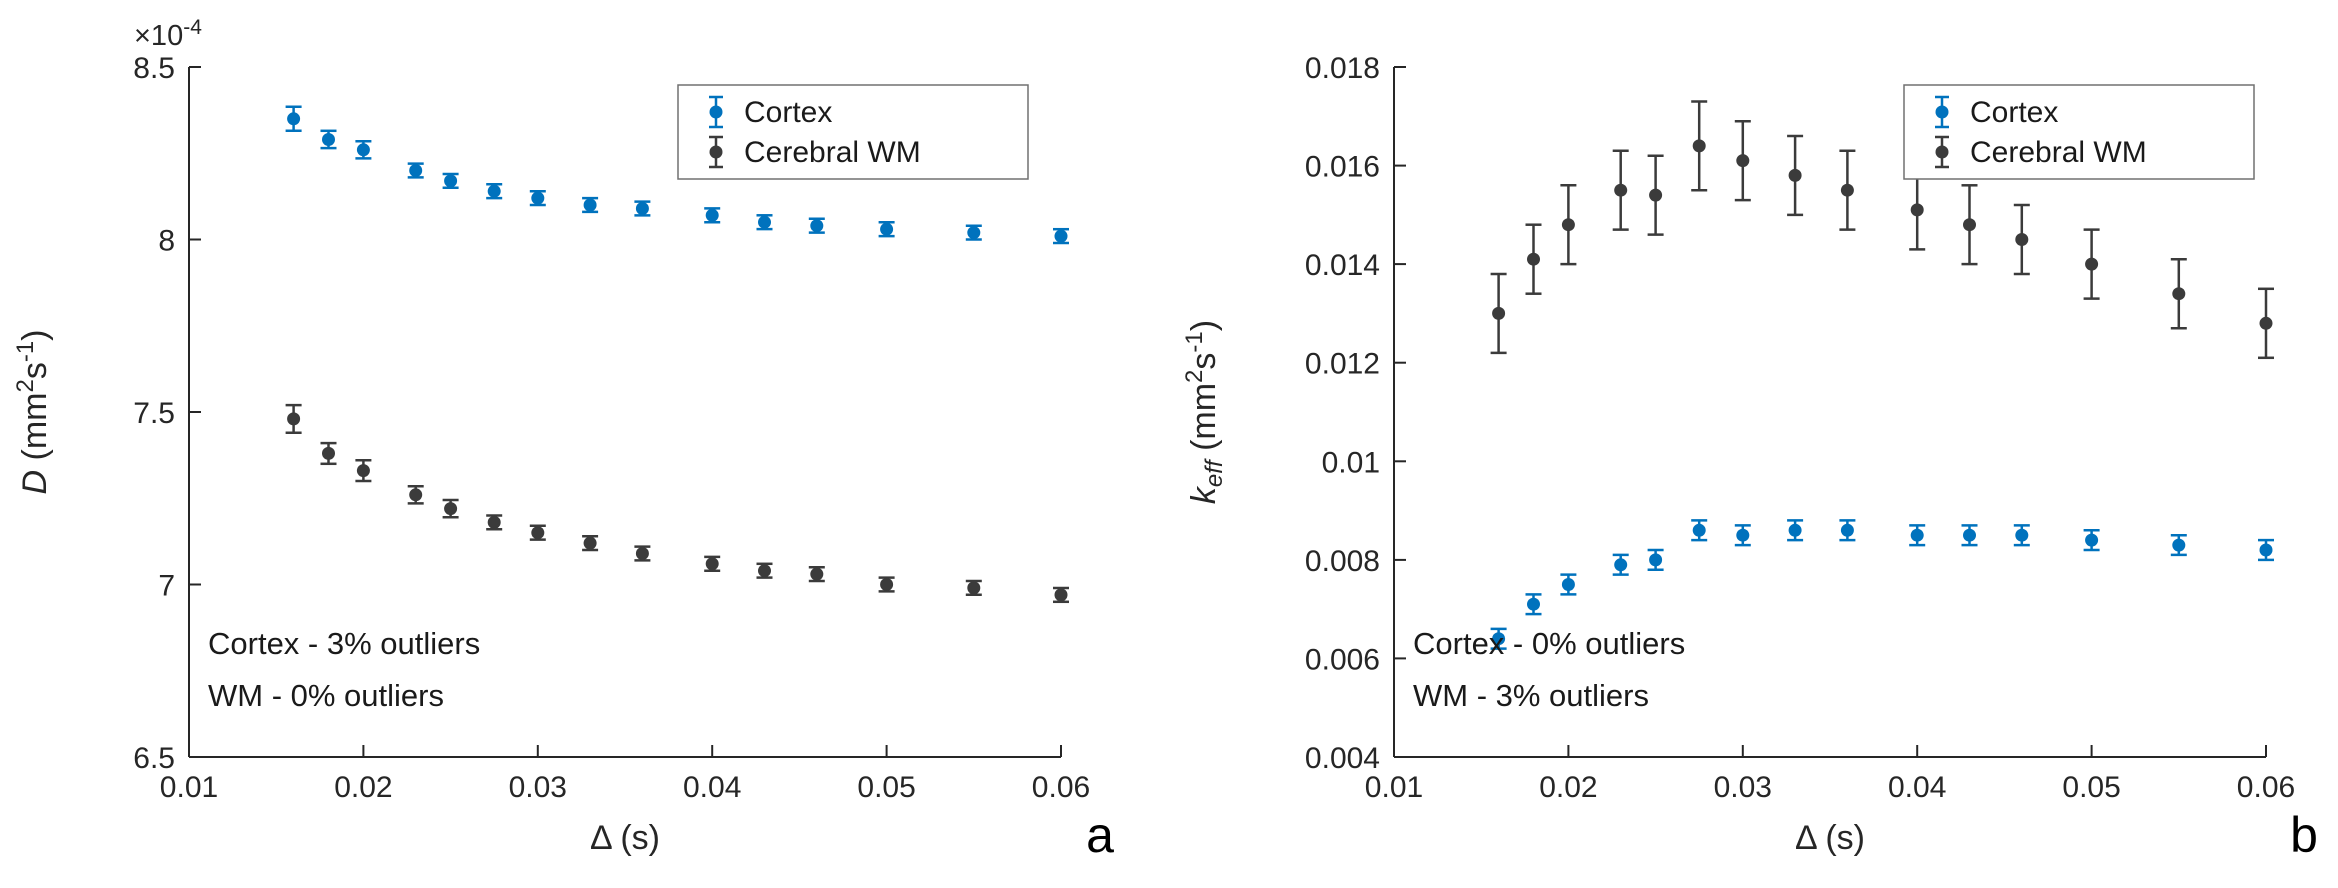 Image resolution: width=2338 pixels, height=888 pixels. I want to click on y-axis-label: keff (mm2s-1), so click(1204, 412).